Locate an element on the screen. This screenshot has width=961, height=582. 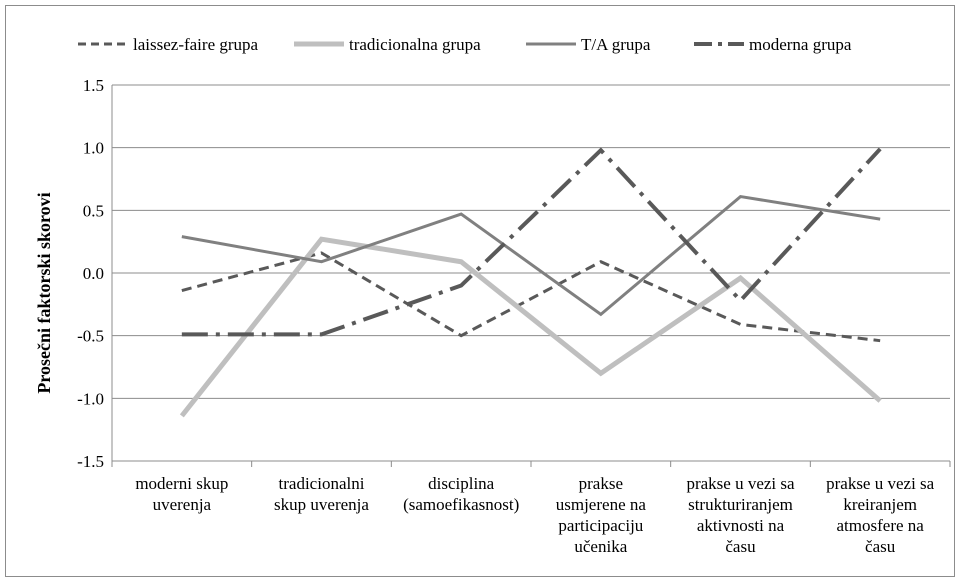
legend-label: T/A grupa is located at coordinates (616, 44).